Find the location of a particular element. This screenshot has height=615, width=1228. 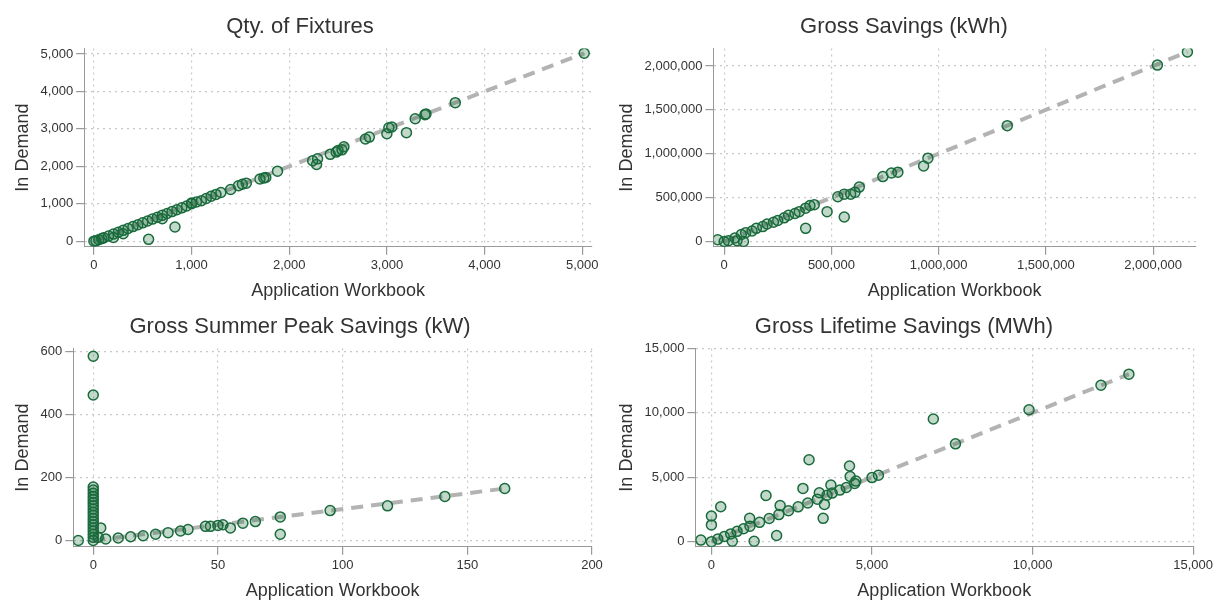

y-tick-label: 600 is located at coordinates (51, 351).